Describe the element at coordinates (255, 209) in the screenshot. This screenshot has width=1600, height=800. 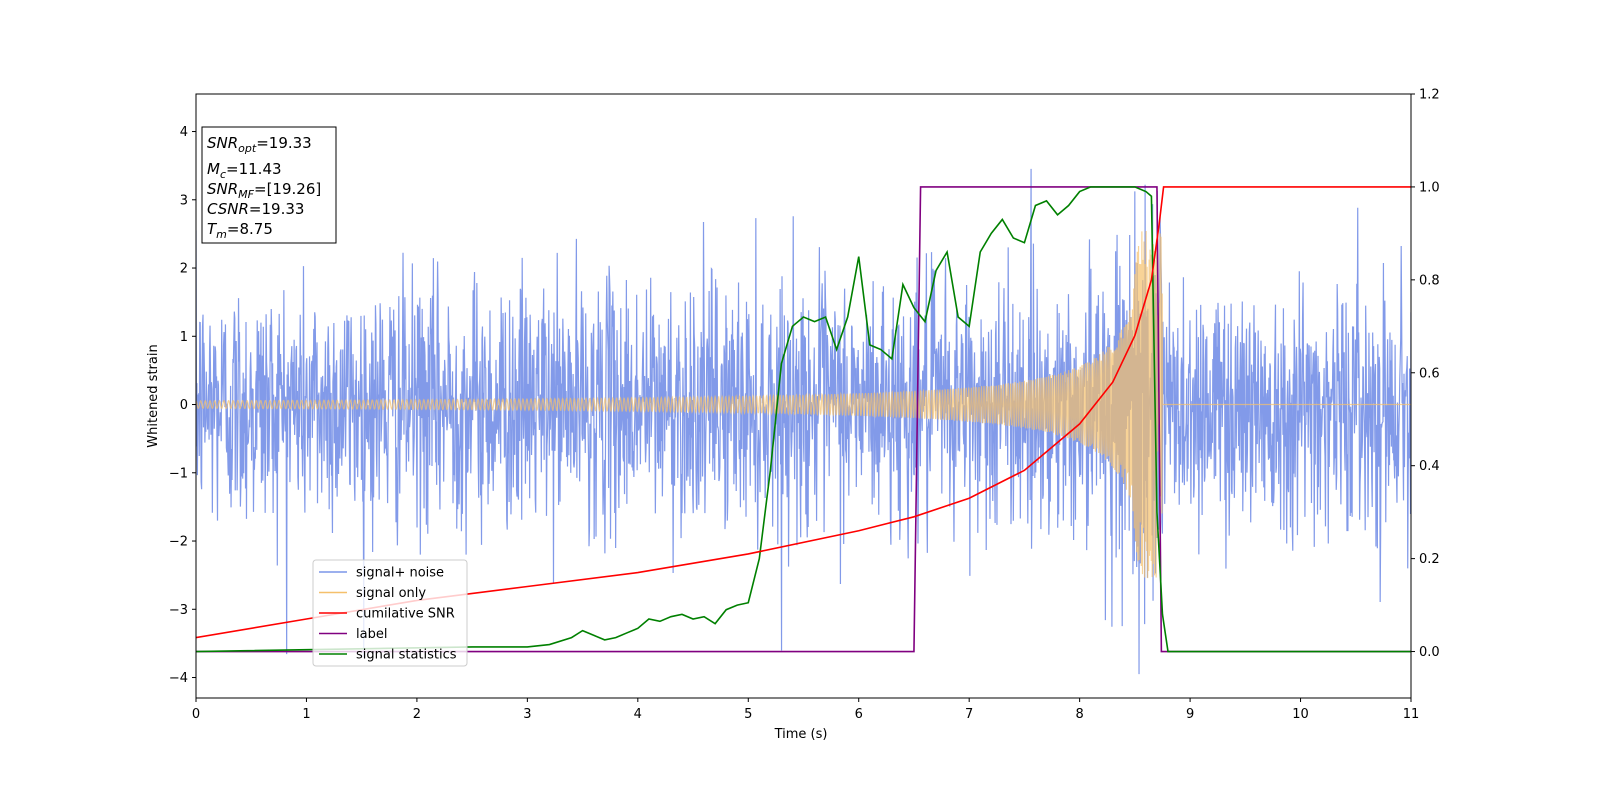
I see `info-csnr: CSNR=19.33` at that location.